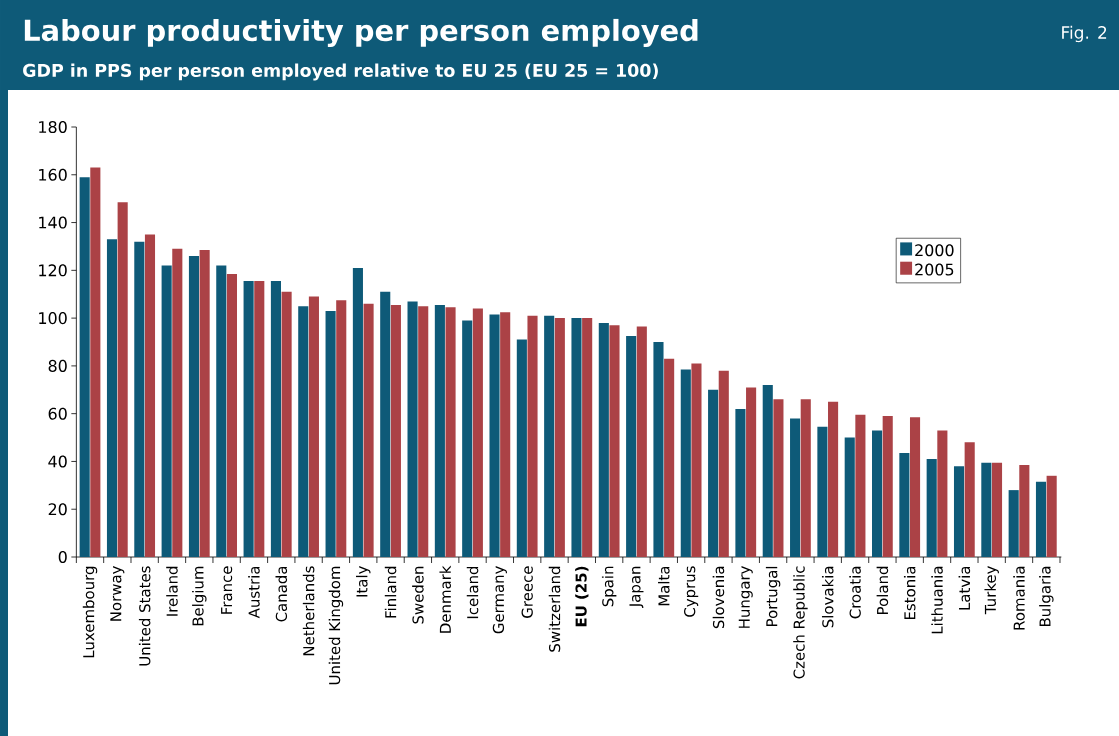 Image resolution: width=1119 pixels, height=736 pixels. I want to click on x-tick-label: Denmark, so click(445, 599).